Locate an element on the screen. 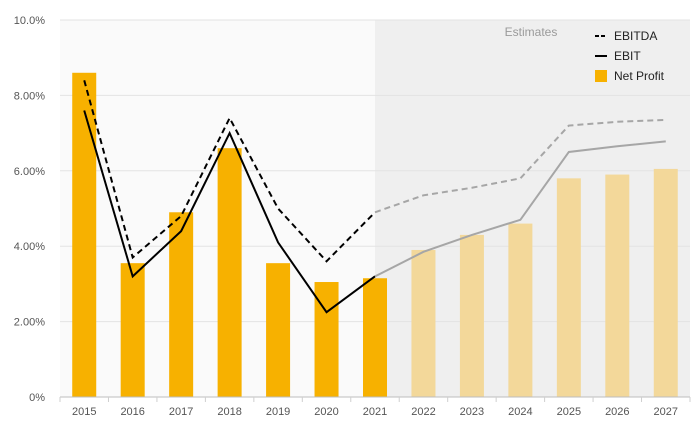  x-tick-label: 2018 is located at coordinates (229, 412).